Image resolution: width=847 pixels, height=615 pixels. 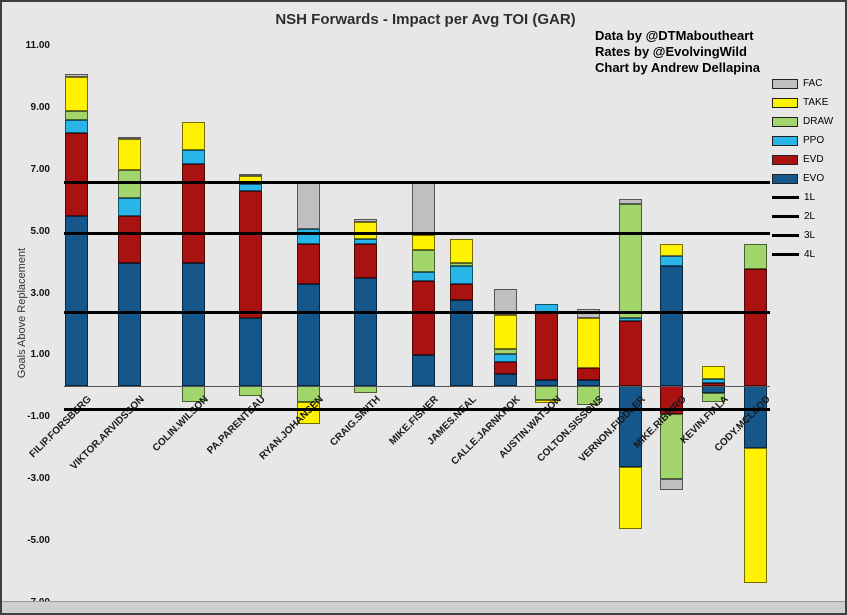 What do you see at coordinates (802, 159) in the screenshot?
I see `legend-item-evd: EVD` at bounding box center [802, 159].